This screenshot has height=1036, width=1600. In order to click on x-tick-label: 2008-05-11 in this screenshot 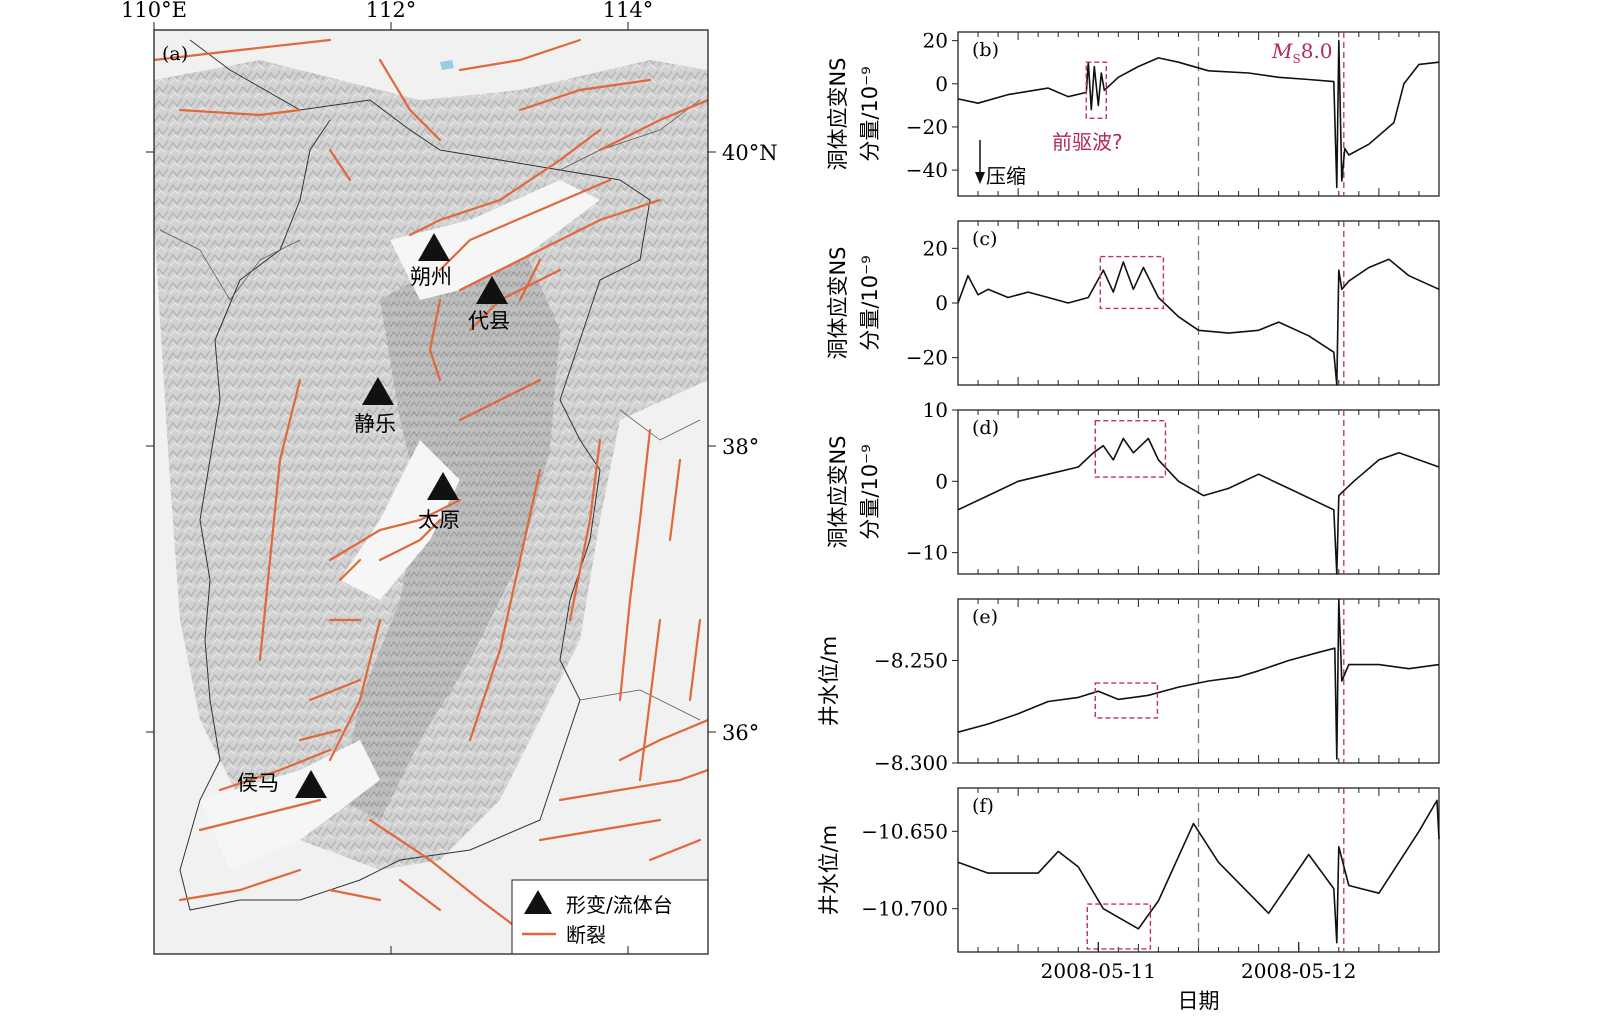, I will do `click(1098, 971)`.